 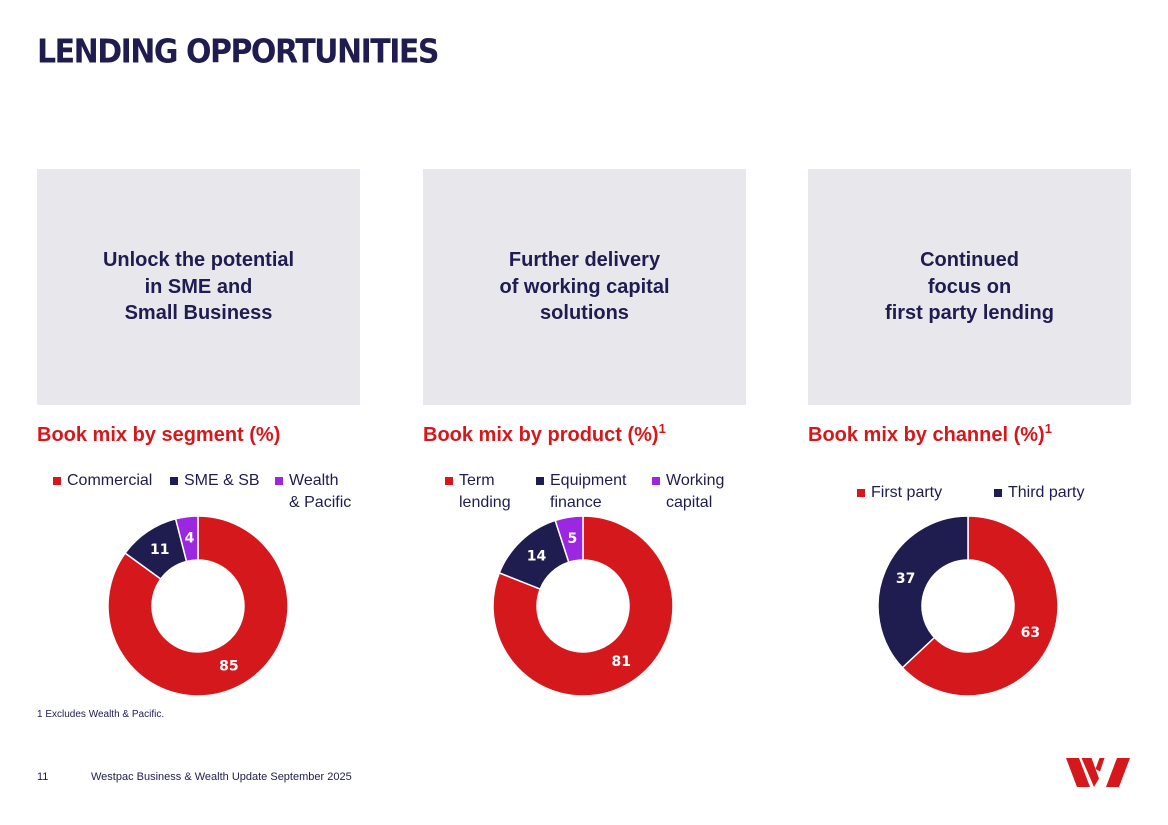 What do you see at coordinates (198, 260) in the screenshot?
I see `panel-line: Unlock the potential` at bounding box center [198, 260].